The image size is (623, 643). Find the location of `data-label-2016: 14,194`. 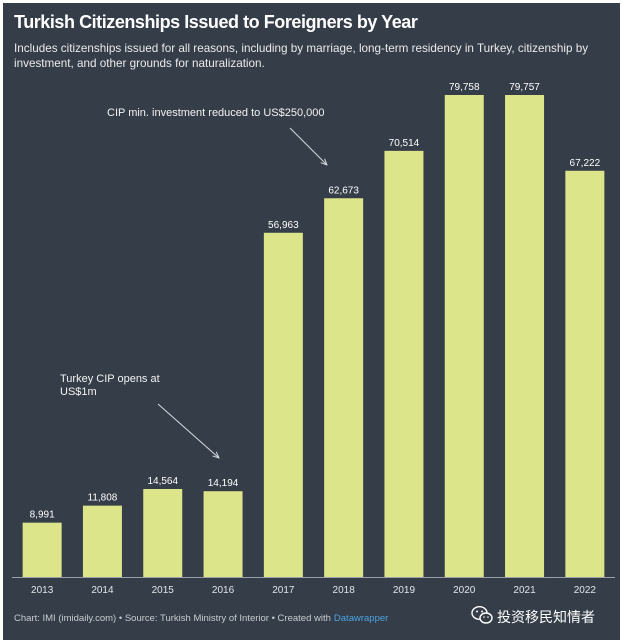

data-label-2016: 14,194 is located at coordinates (223, 483).